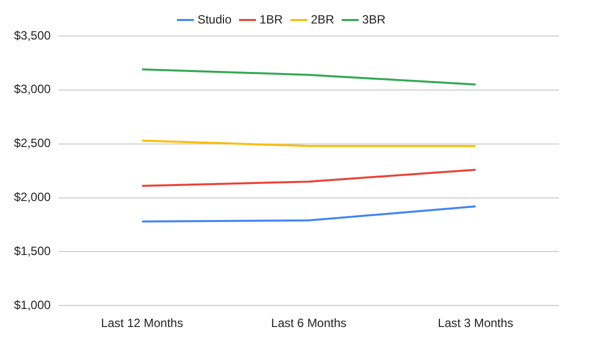 This screenshot has height=342, width=589. I want to click on x-tick-label: Last 3 Months, so click(476, 323).